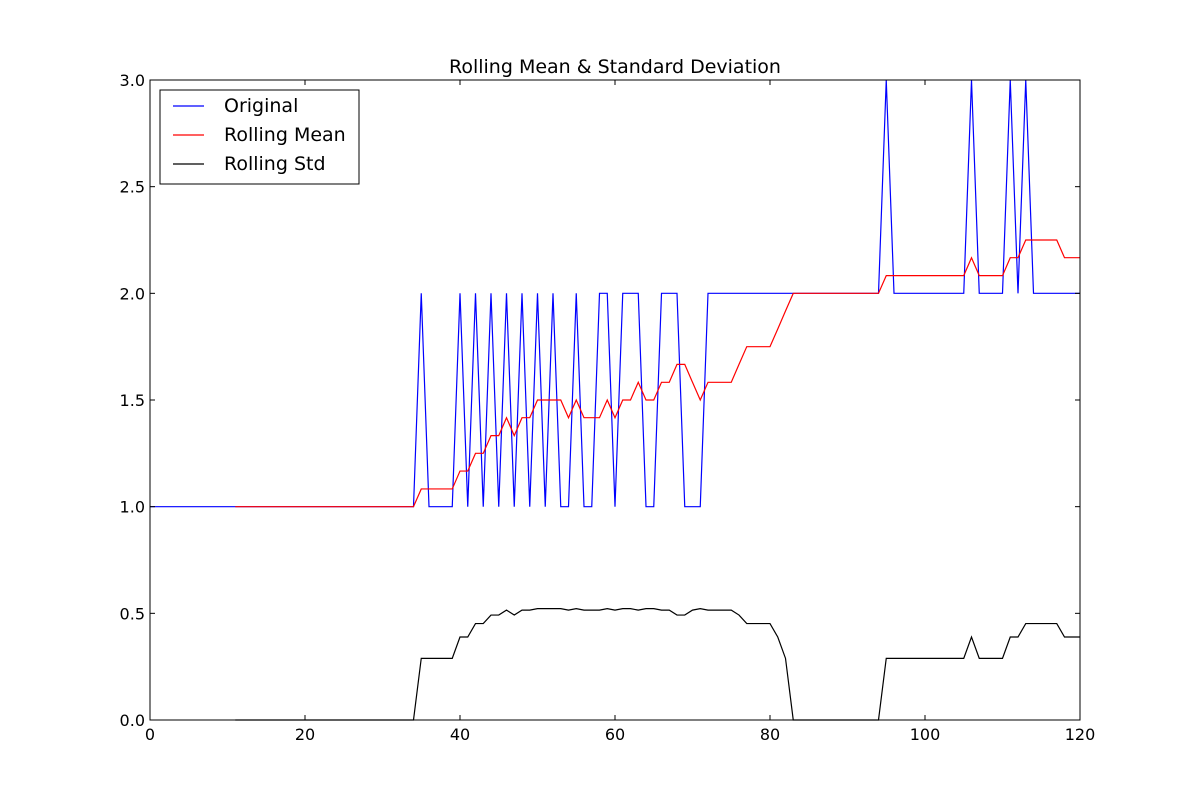 This screenshot has width=1200, height=800. Describe the element at coordinates (615, 734) in the screenshot. I see `x-tick-label: 60` at that location.